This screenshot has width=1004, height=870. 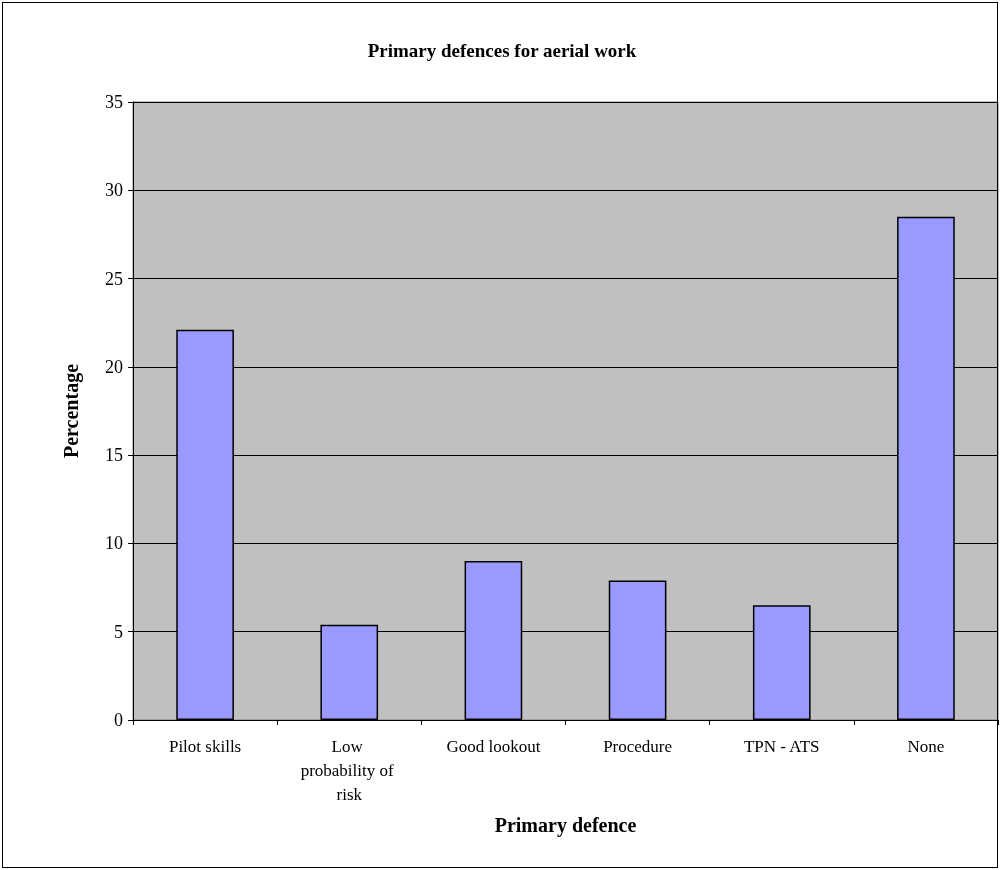 What do you see at coordinates (118, 631) in the screenshot?
I see `y-tick-label: 5` at bounding box center [118, 631].